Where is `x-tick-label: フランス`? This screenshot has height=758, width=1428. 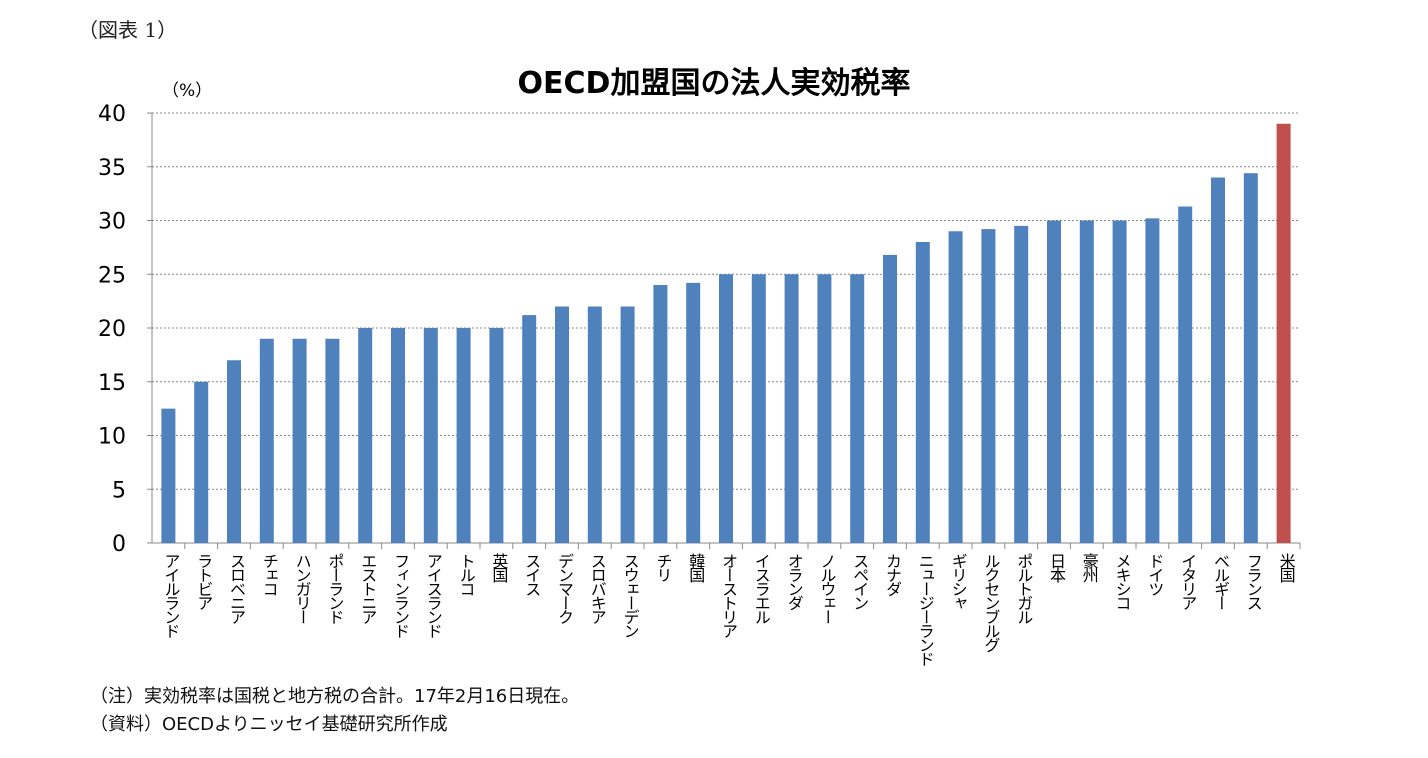
x-tick-label: フランス is located at coordinates (1253, 581).